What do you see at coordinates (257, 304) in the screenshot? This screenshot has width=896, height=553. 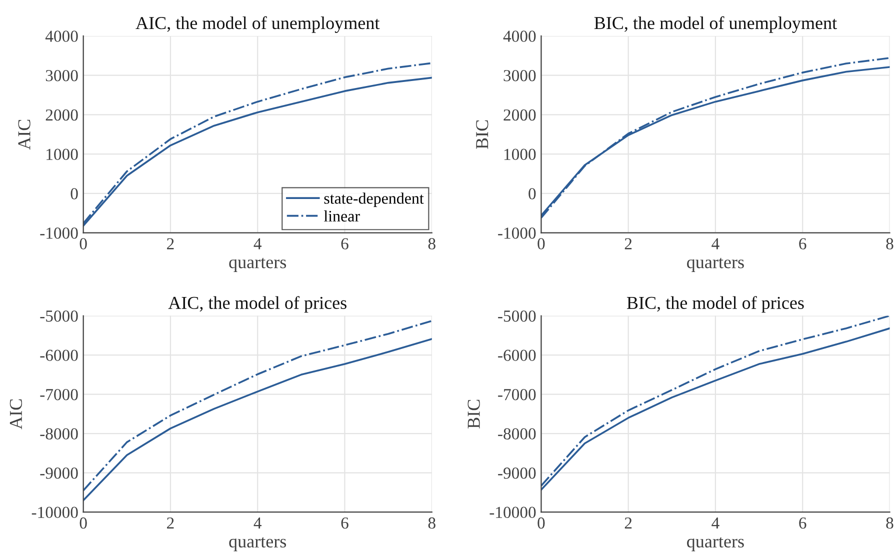 I see `chart-title: AIC, the model of prices` at bounding box center [257, 304].